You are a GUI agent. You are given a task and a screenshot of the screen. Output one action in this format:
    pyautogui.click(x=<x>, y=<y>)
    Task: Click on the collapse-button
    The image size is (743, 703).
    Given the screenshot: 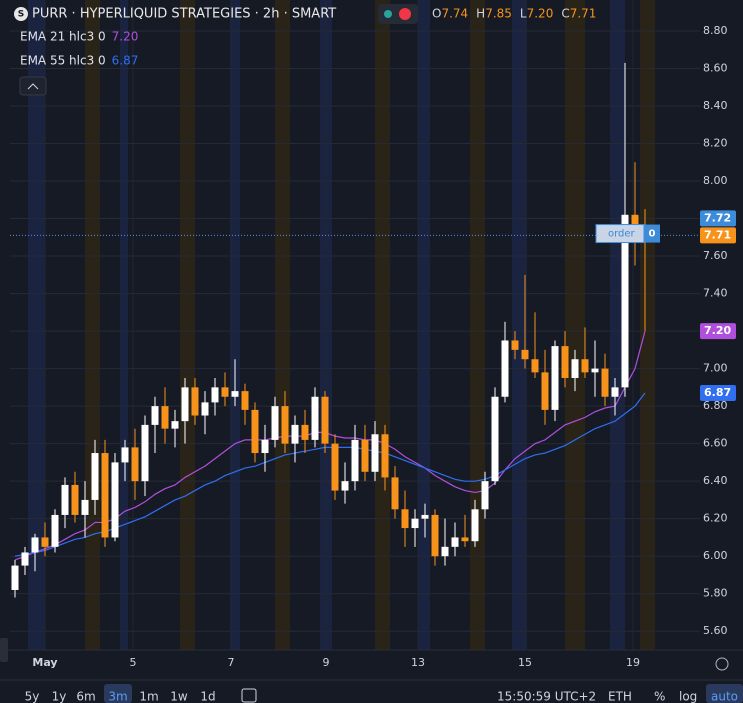 What is the action you would take?
    pyautogui.click(x=33, y=86)
    